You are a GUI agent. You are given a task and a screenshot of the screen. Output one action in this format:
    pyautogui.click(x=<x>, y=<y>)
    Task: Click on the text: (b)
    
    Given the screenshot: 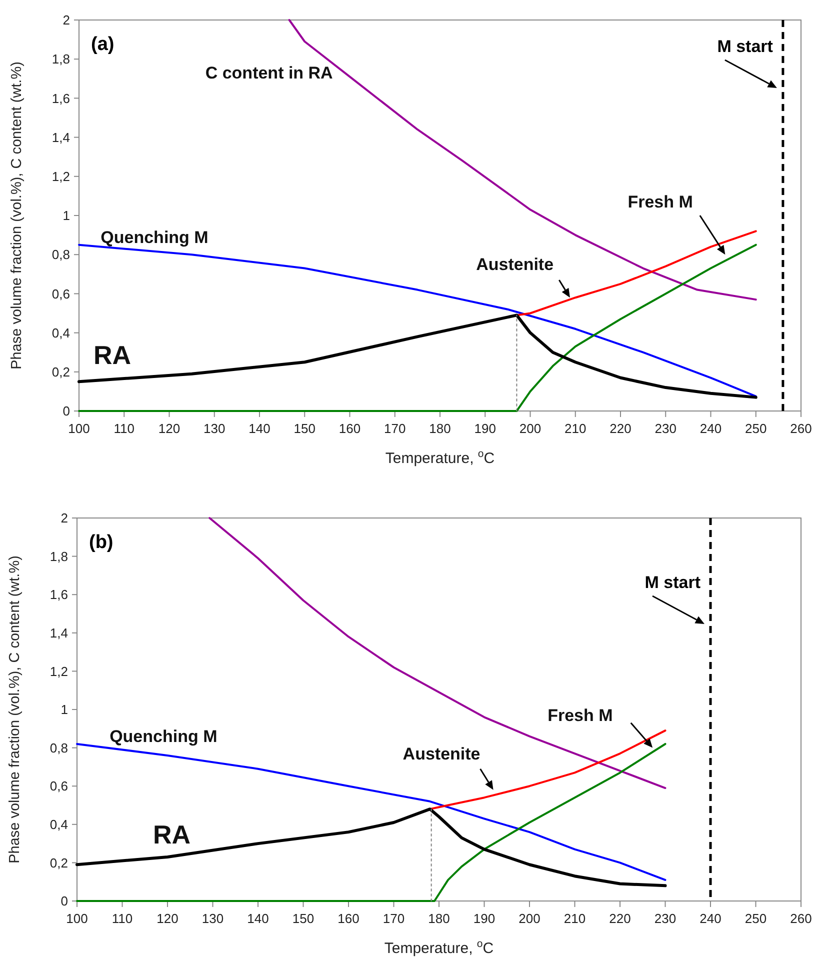 What is the action you would take?
    pyautogui.click(x=101, y=542)
    